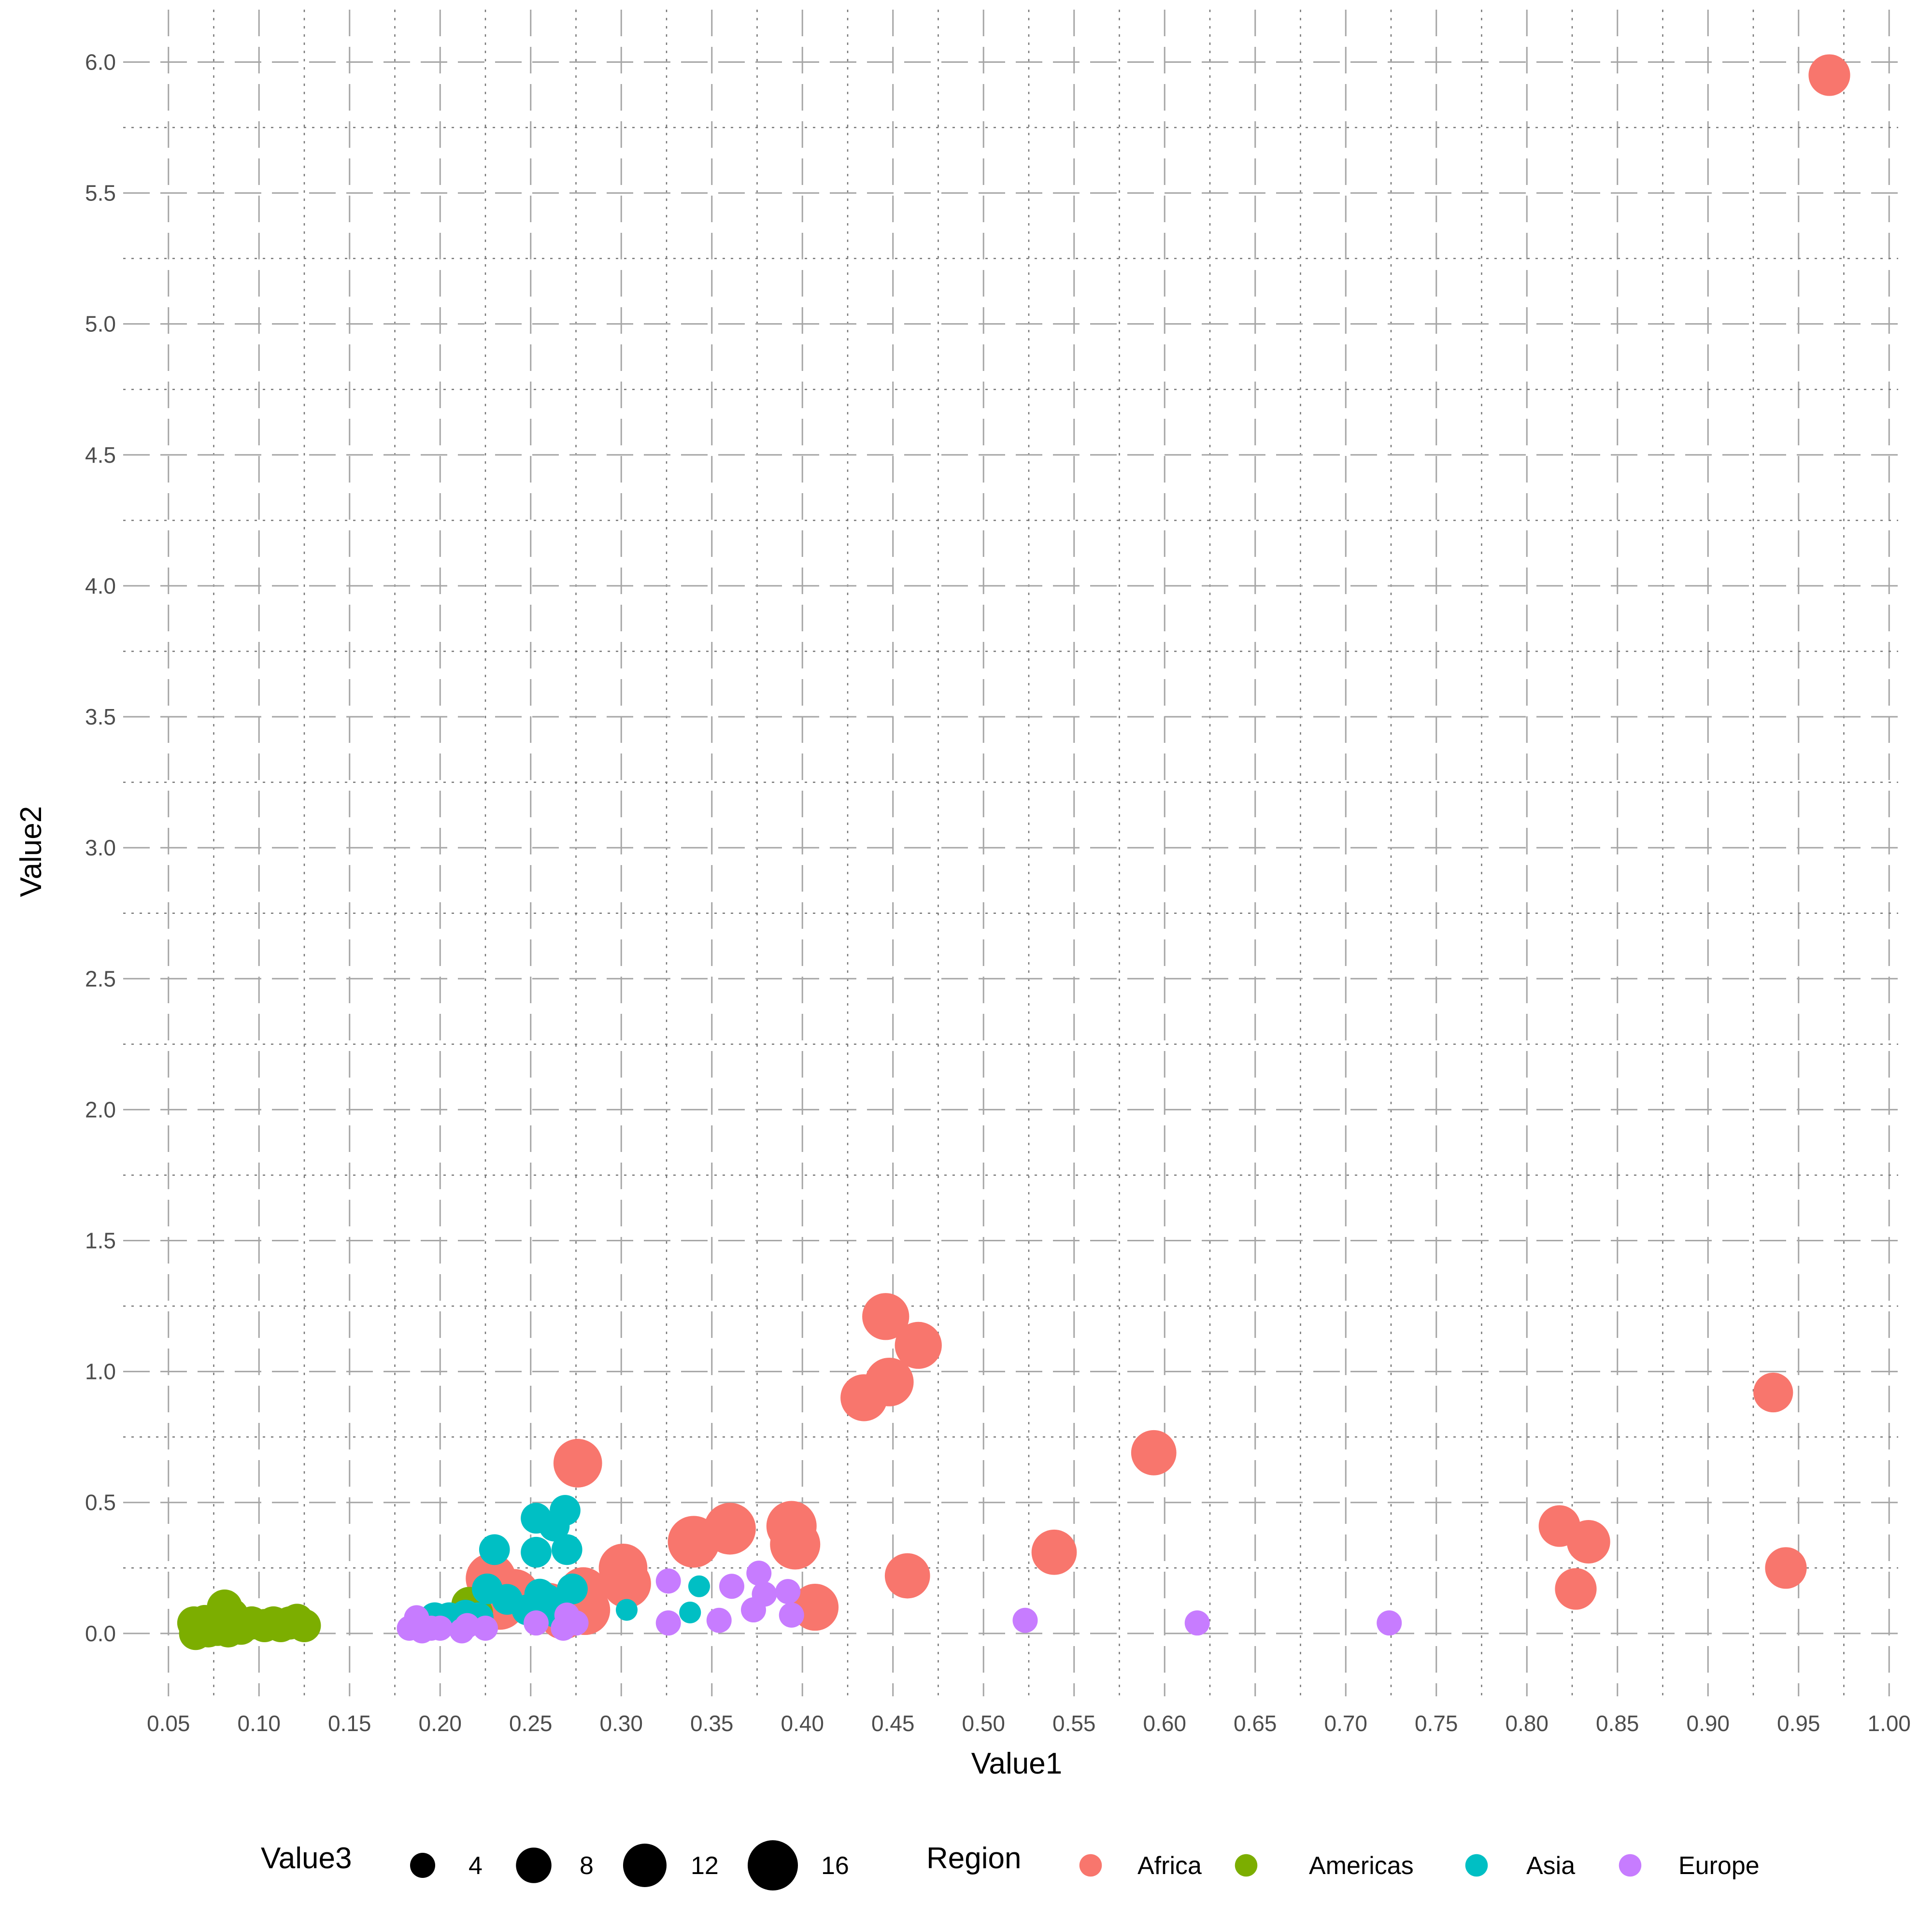  What do you see at coordinates (1164, 1723) in the screenshot?
I see `x-tick-label: 0.60` at bounding box center [1164, 1723].